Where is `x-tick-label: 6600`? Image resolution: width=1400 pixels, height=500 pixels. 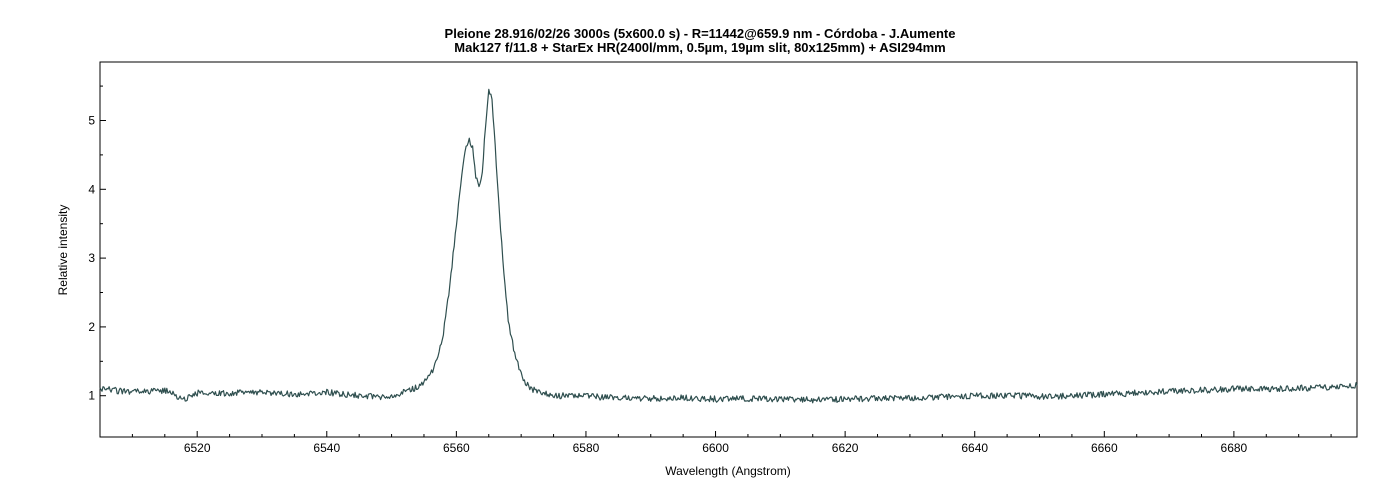
x-tick-label: 6600 is located at coordinates (715, 448).